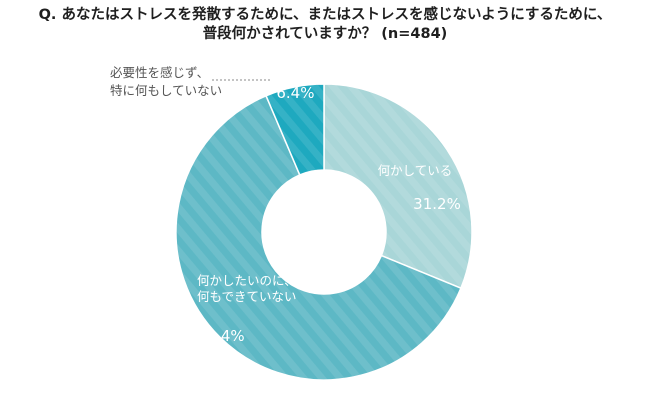 The width and height of the screenshot is (650, 403). Describe the element at coordinates (325, 34) in the screenshot. I see `chart-title-line-2: 普段何かされていますか？ (n=484)` at that location.